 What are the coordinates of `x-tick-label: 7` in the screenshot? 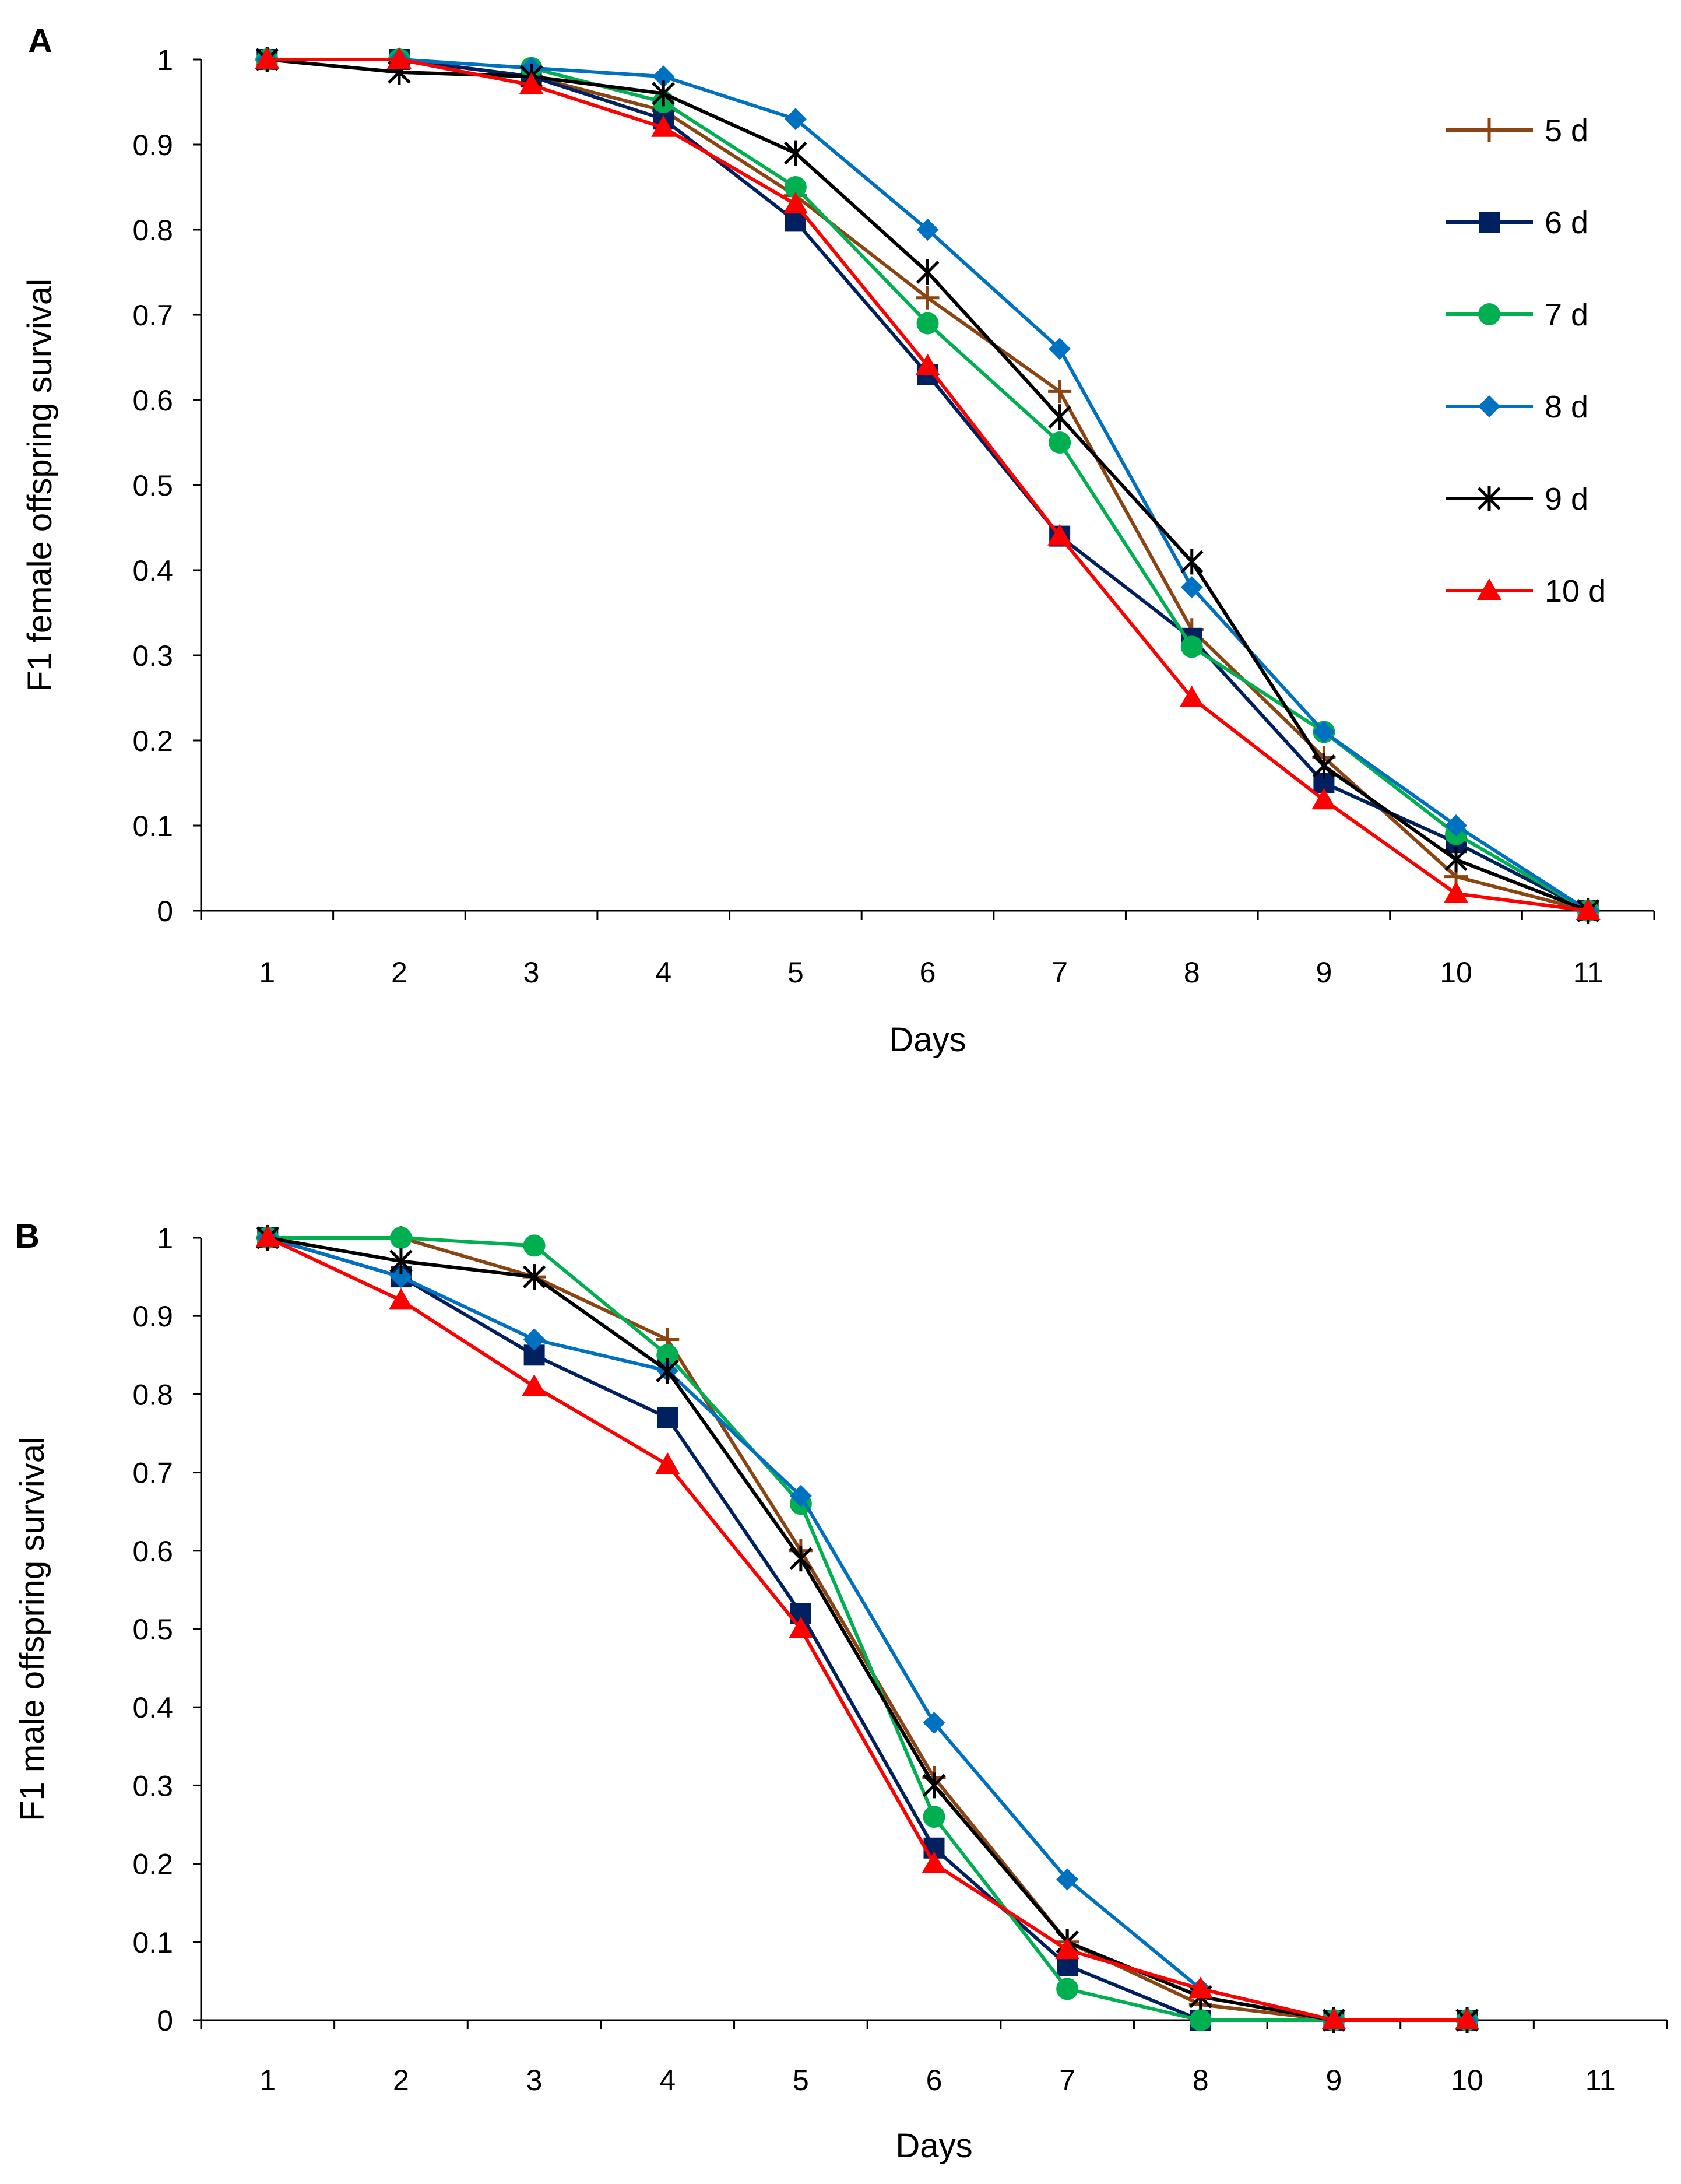 It's located at (1059, 972).